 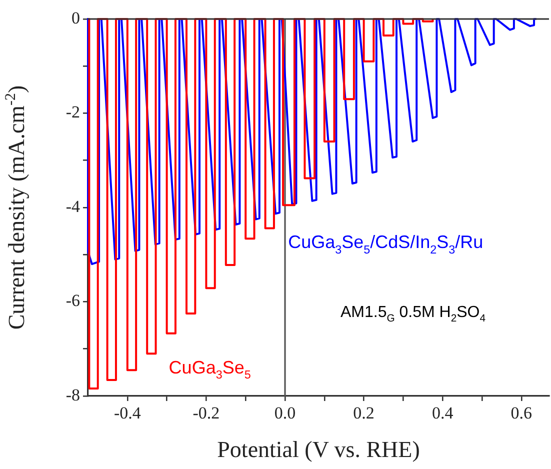 What do you see at coordinates (285, 413) in the screenshot?
I see `x-tick-label: 0.0` at bounding box center [285, 413].